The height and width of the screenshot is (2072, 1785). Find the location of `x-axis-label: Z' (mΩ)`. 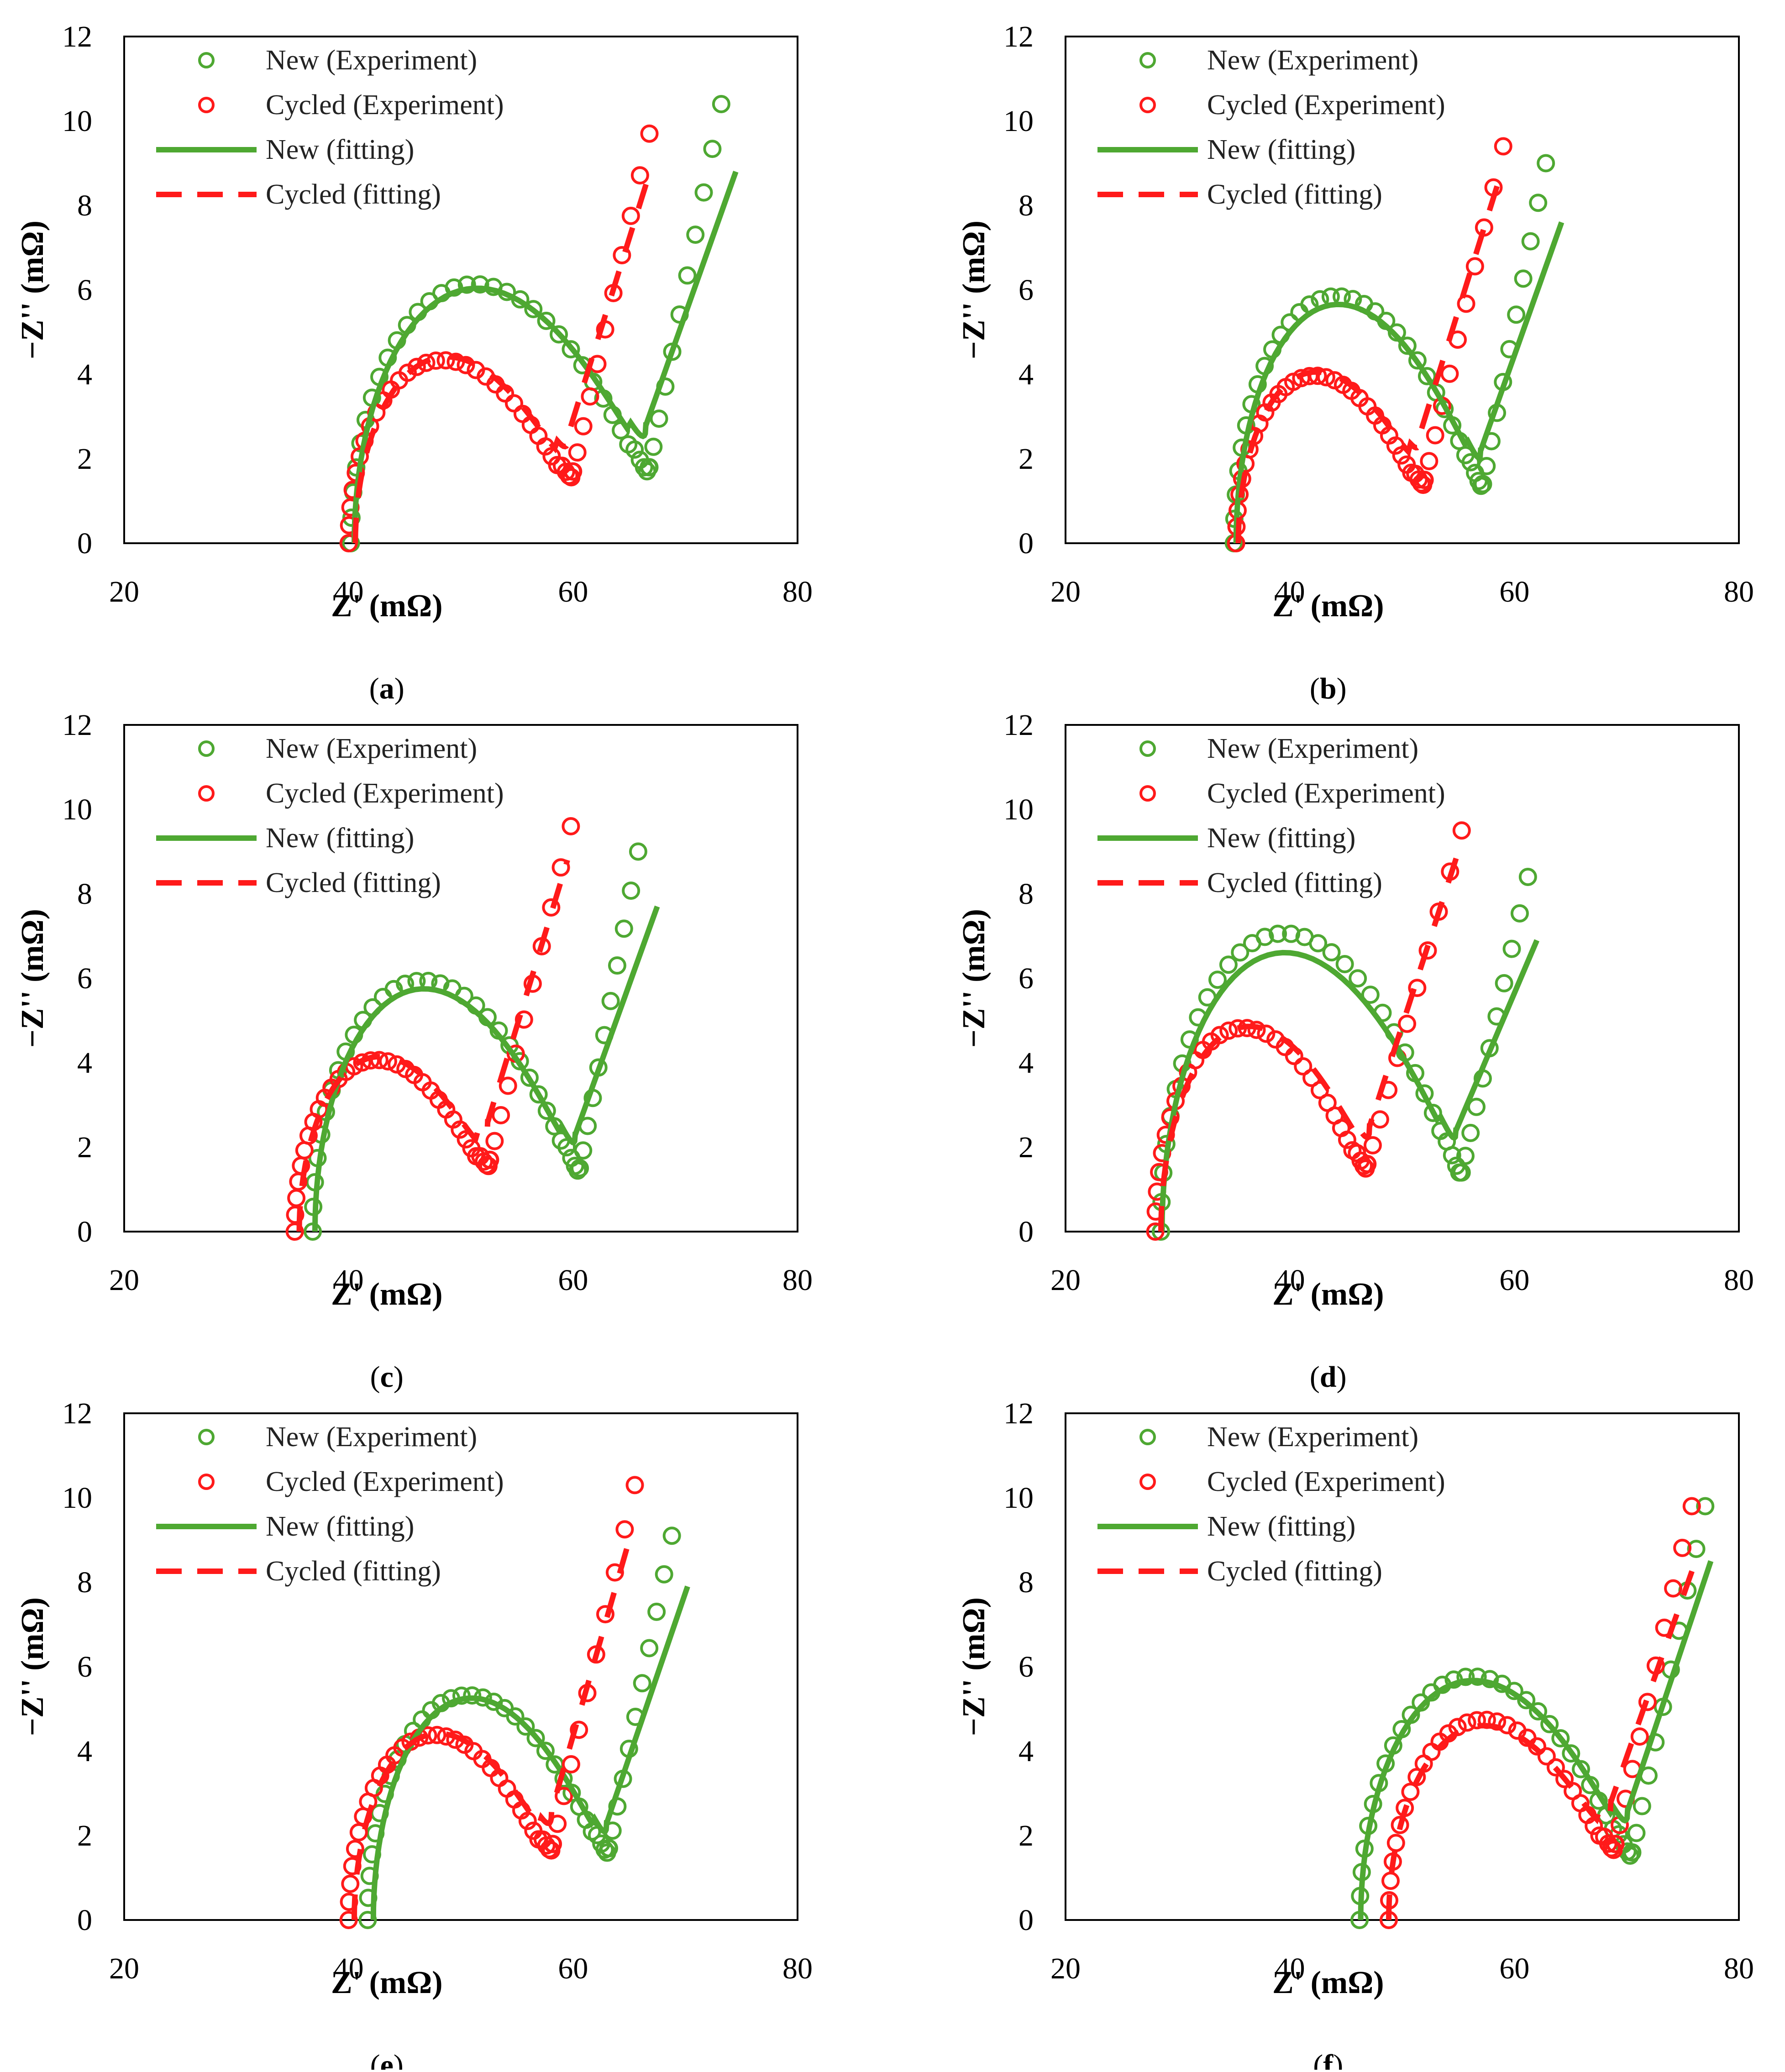

x-axis-label: Z' (mΩ) is located at coordinates (1328, 1294).